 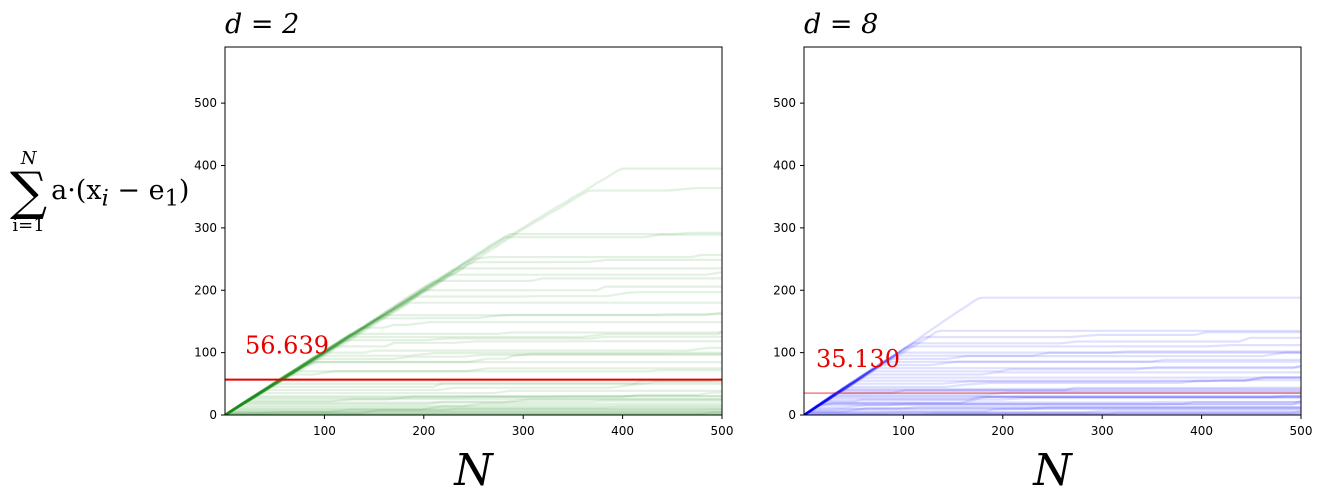 I want to click on sum-lower-limit: i=1, so click(x=28, y=226).